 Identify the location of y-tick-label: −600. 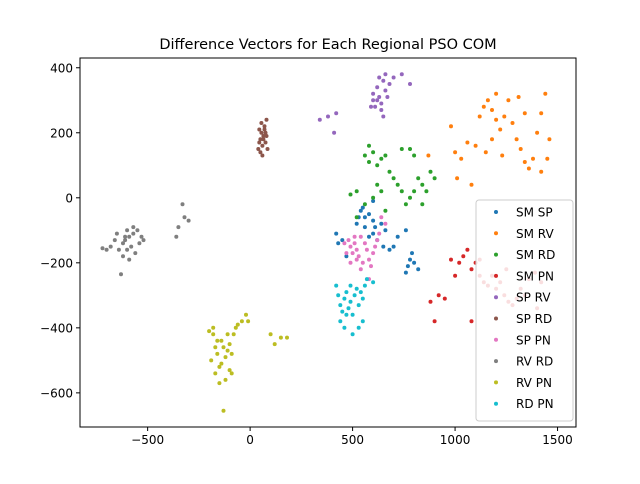
(56, 393).